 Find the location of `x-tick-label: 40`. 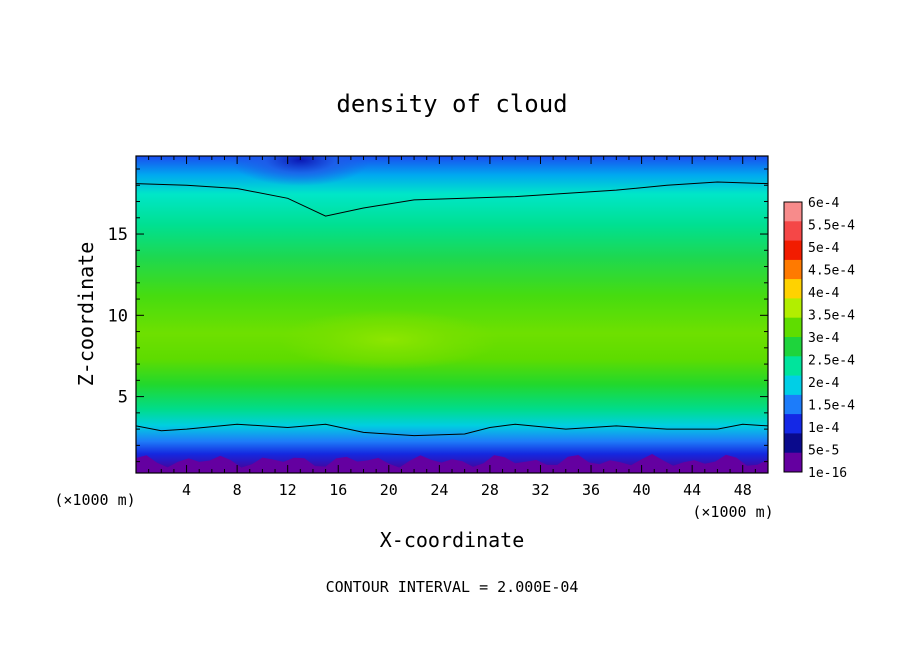

x-tick-label: 40 is located at coordinates (642, 490).